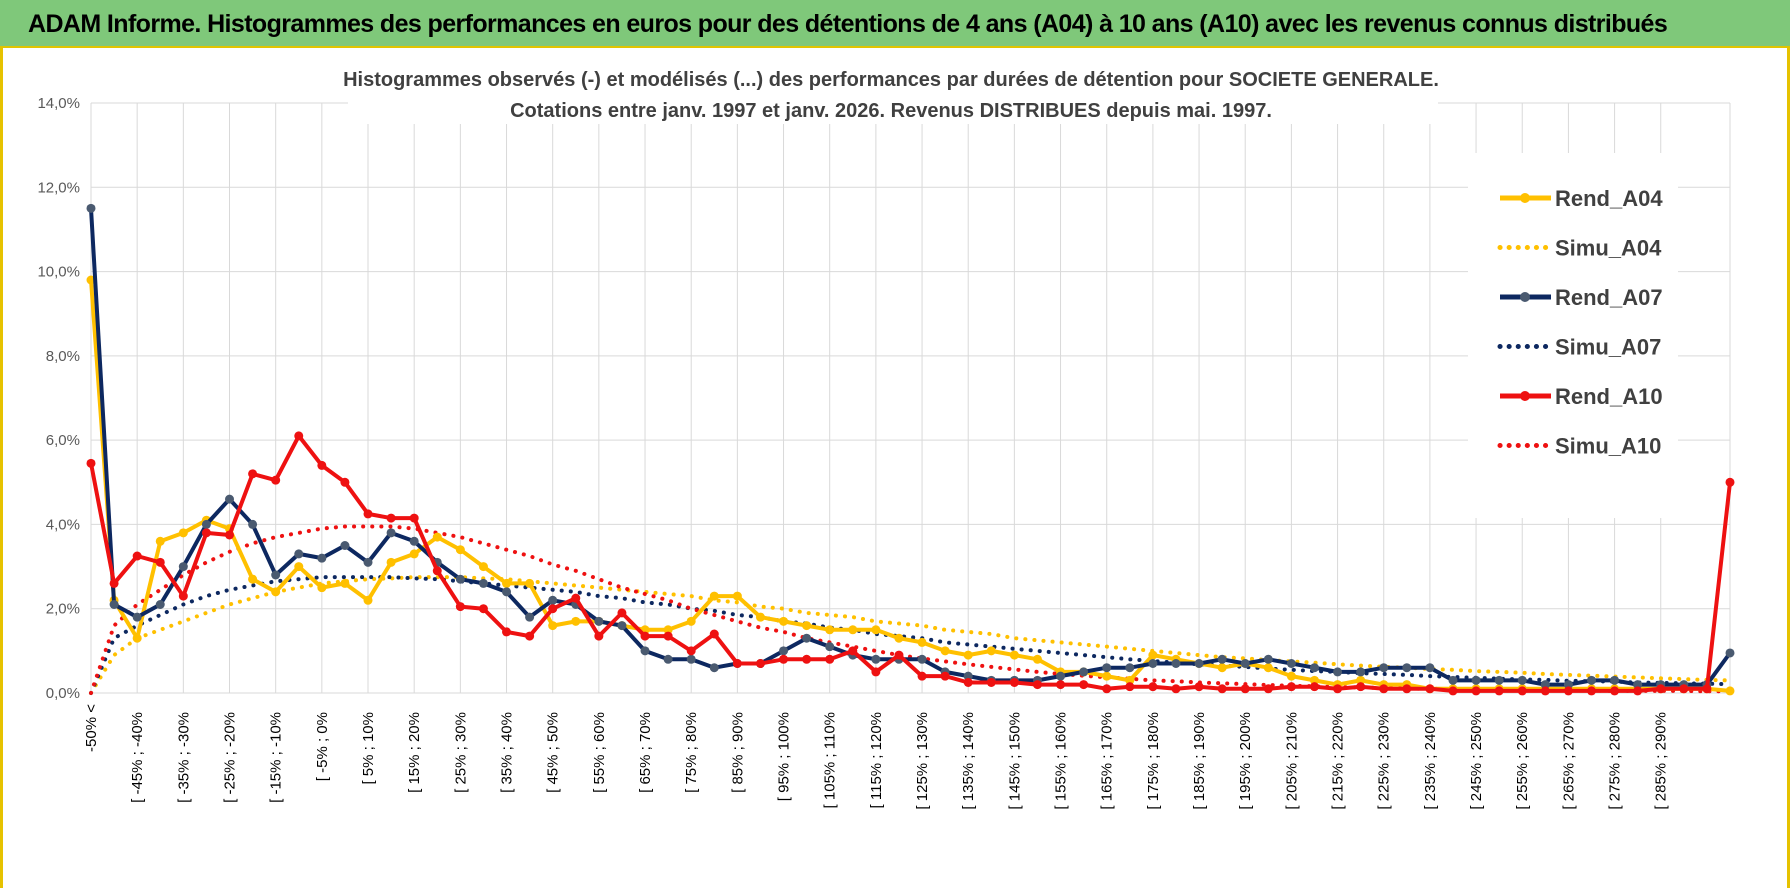  Describe the element at coordinates (1014, 761) in the screenshot. I see `x-tick-label: [ 145% ; 150%` at that location.